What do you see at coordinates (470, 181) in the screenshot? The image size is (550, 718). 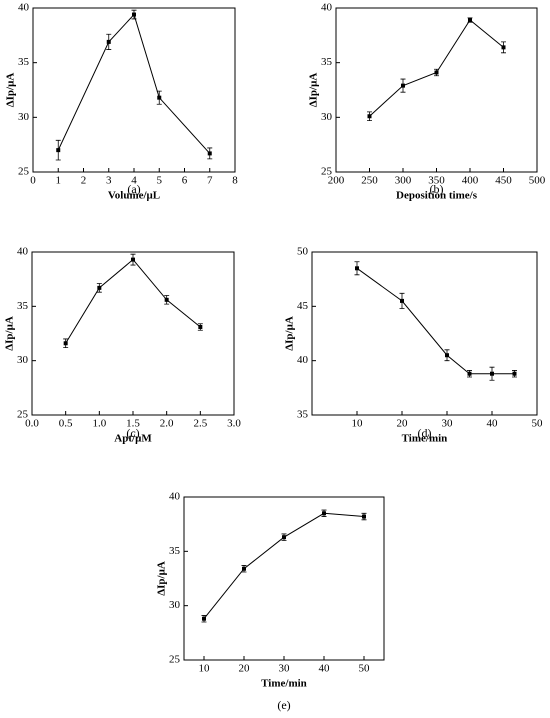 I see `x-tick-label: 400` at bounding box center [470, 181].